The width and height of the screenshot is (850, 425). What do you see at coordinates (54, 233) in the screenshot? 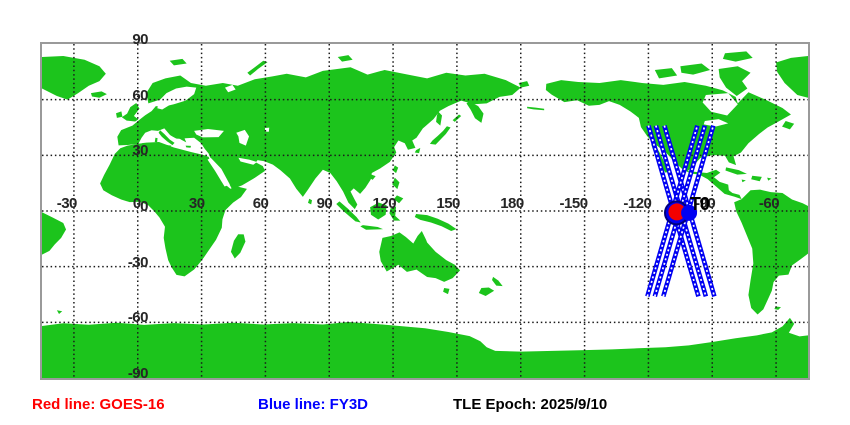
I see `continent-brazil-wrap` at bounding box center [54, 233].